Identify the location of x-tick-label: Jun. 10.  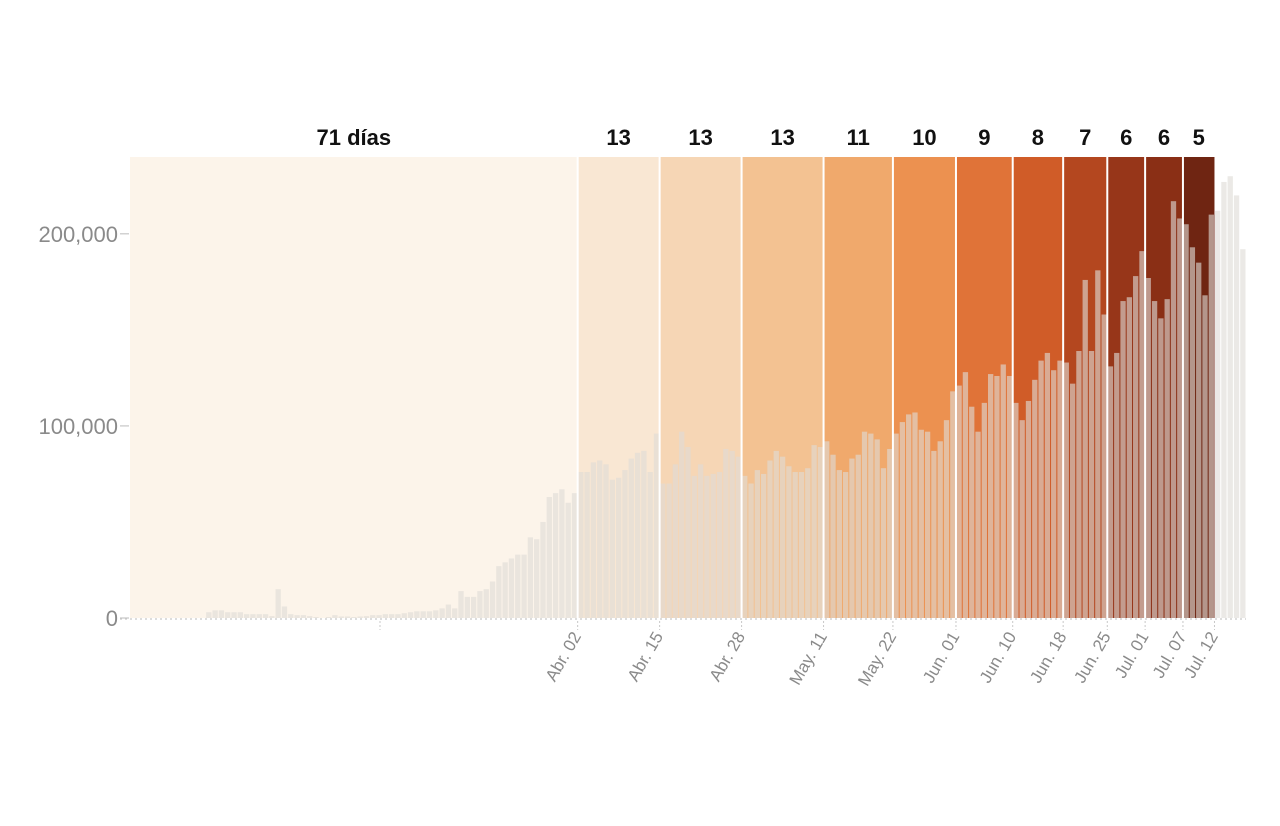
(998, 658).